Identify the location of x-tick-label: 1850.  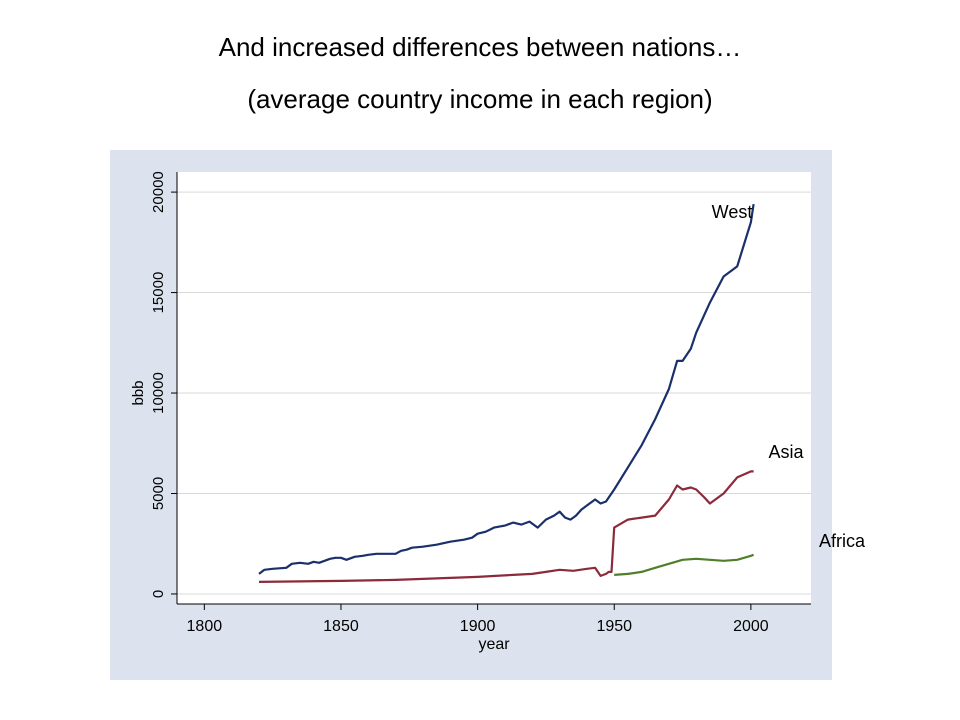
(341, 626).